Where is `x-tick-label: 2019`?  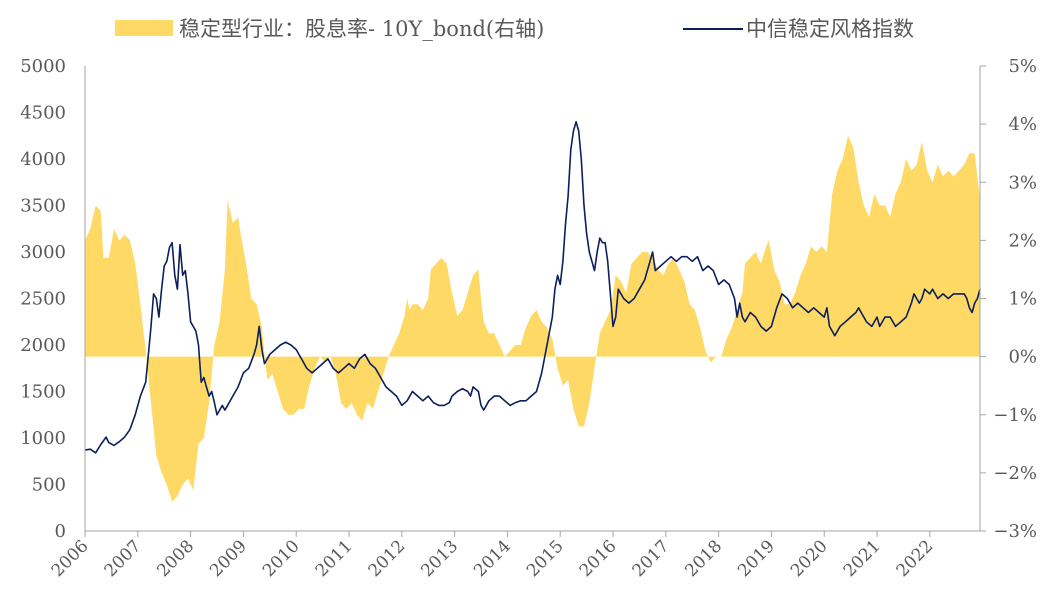
x-tick-label: 2019 is located at coordinates (756, 558).